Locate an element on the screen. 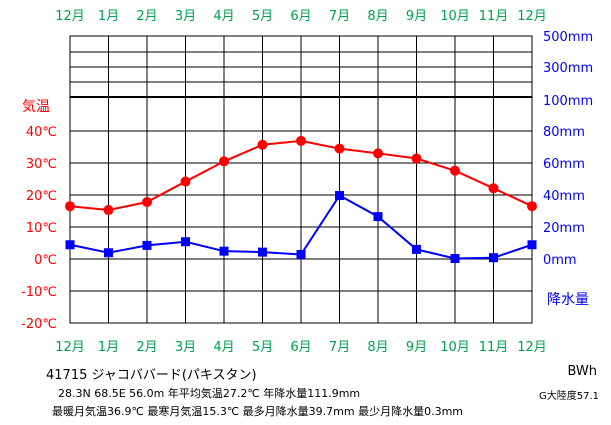  station-name: 41715 ジャコババード(パキスタン) is located at coordinates (151, 375).